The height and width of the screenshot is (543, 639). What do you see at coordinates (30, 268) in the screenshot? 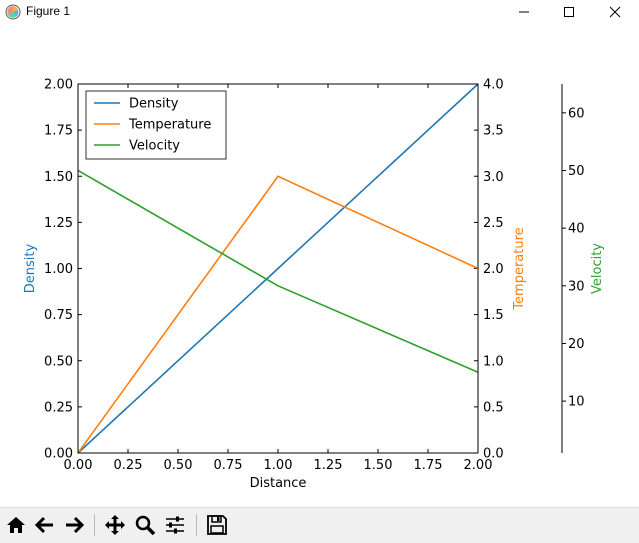
I see `y-axis-label-density: Density` at bounding box center [30, 268].